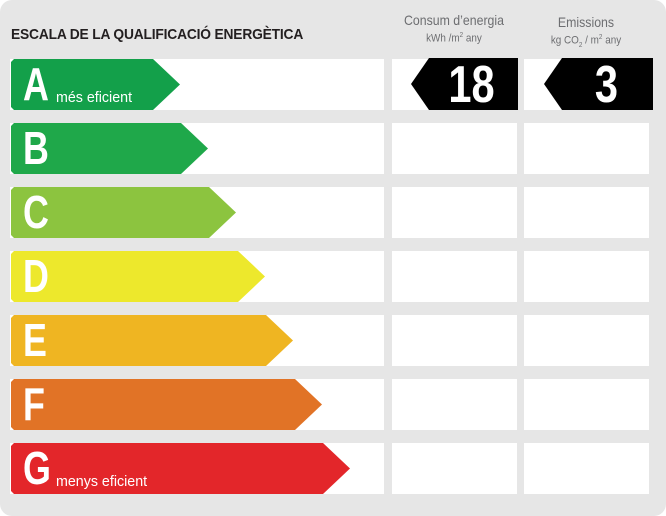 The height and width of the screenshot is (516, 666). What do you see at coordinates (454, 38) in the screenshot?
I see `consum-unit: kWh /m2 any` at bounding box center [454, 38].